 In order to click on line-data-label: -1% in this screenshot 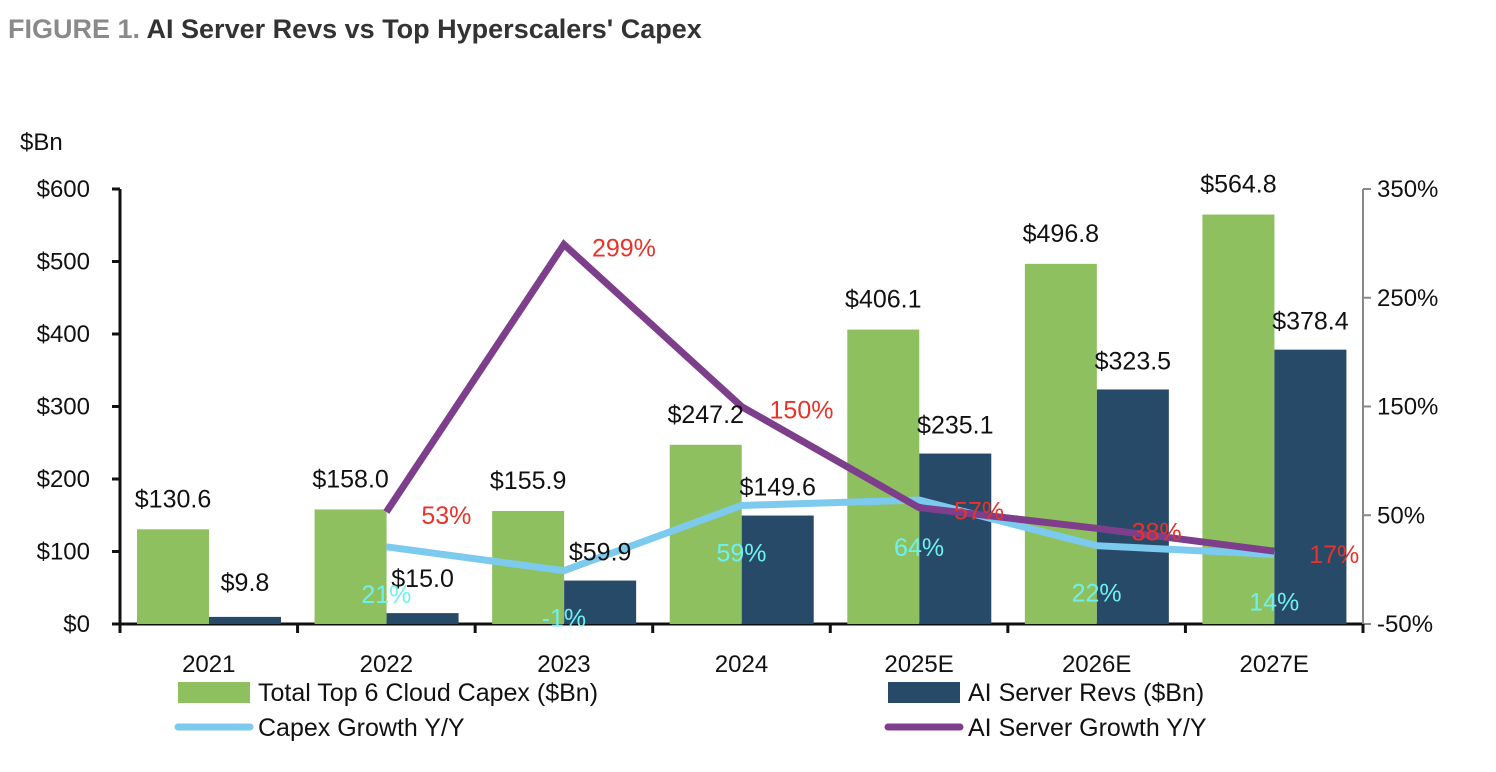, I will do `click(564, 619)`.